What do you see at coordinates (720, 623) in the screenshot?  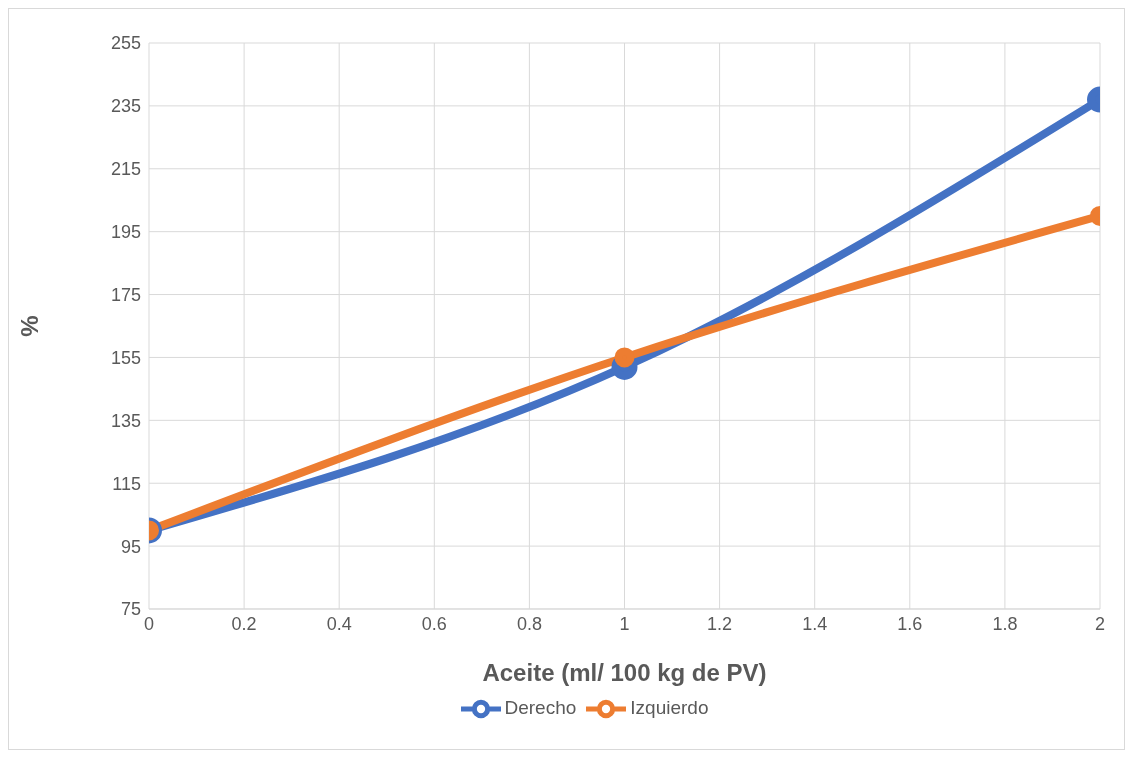 I see `x-tick-label: 1.2` at bounding box center [720, 623].